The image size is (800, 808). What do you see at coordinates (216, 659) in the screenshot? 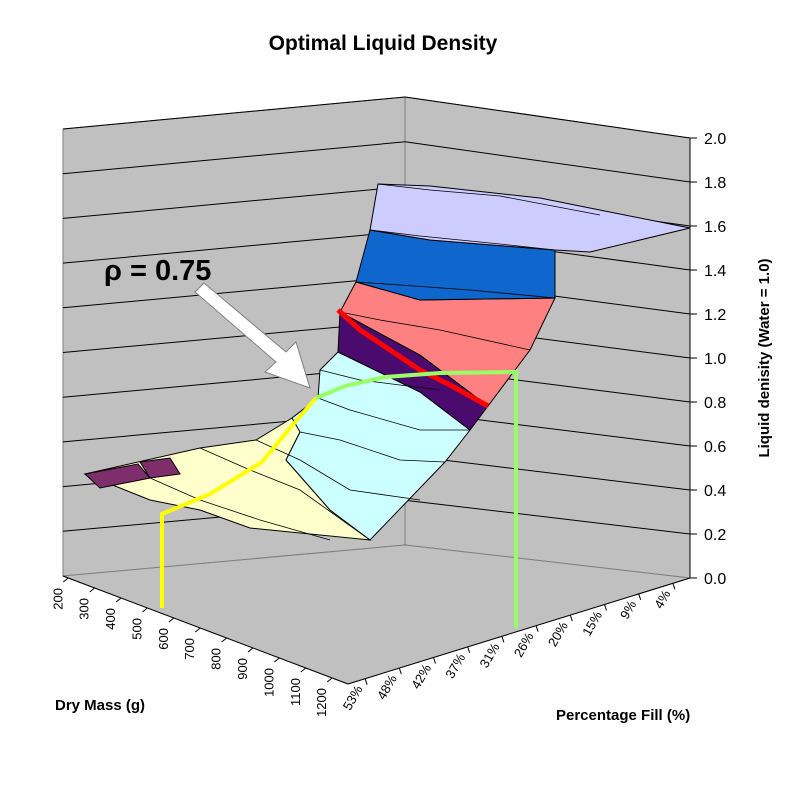
I see `x-tick-label: 800` at bounding box center [216, 659].